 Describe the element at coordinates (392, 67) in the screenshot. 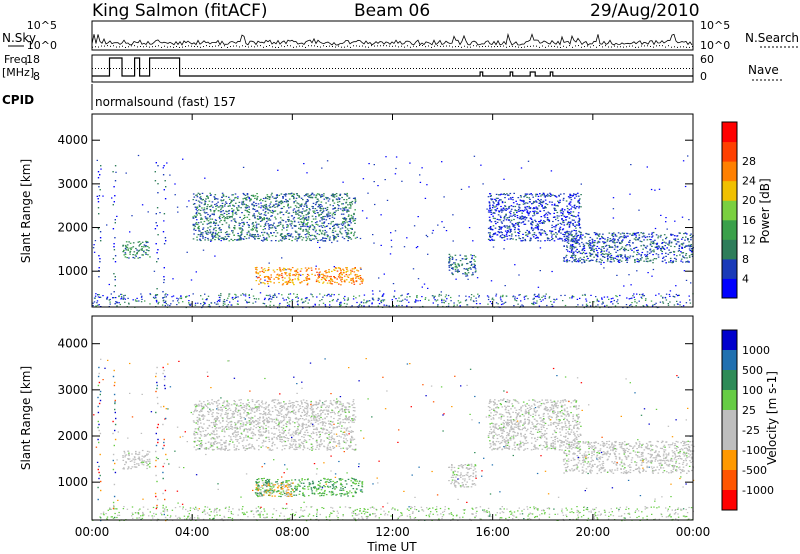

I see `freq-trace` at that location.